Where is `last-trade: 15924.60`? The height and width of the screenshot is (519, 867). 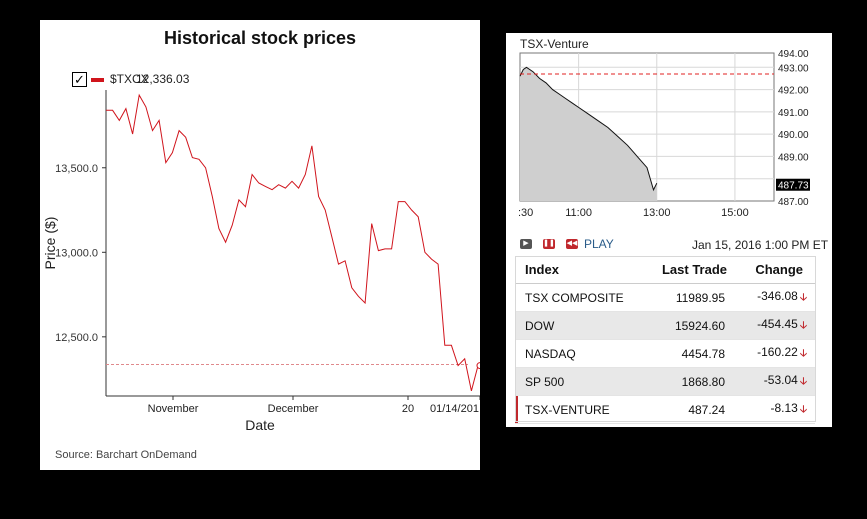
last-trade: 15924.60 is located at coordinates (687, 325).